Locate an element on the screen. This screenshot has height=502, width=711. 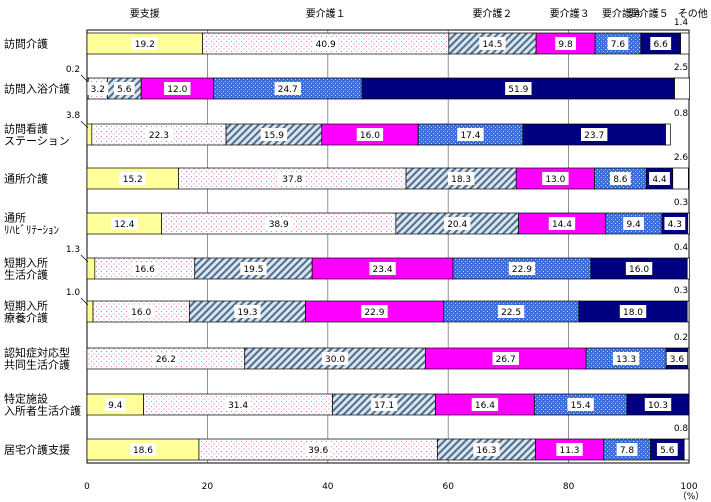
value-label: 1.0 is located at coordinates (73, 293).